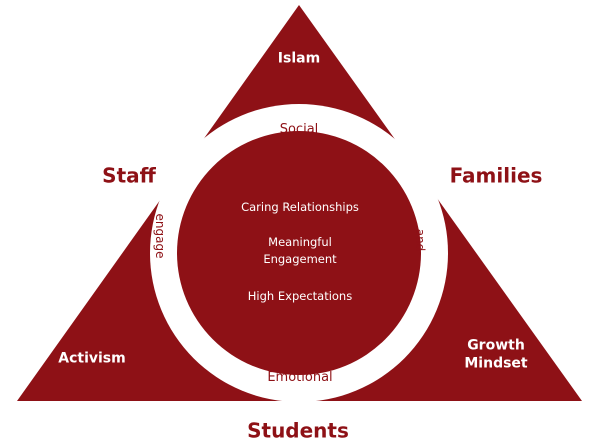  I want to click on triangle-top-label: Islam, so click(299, 58).